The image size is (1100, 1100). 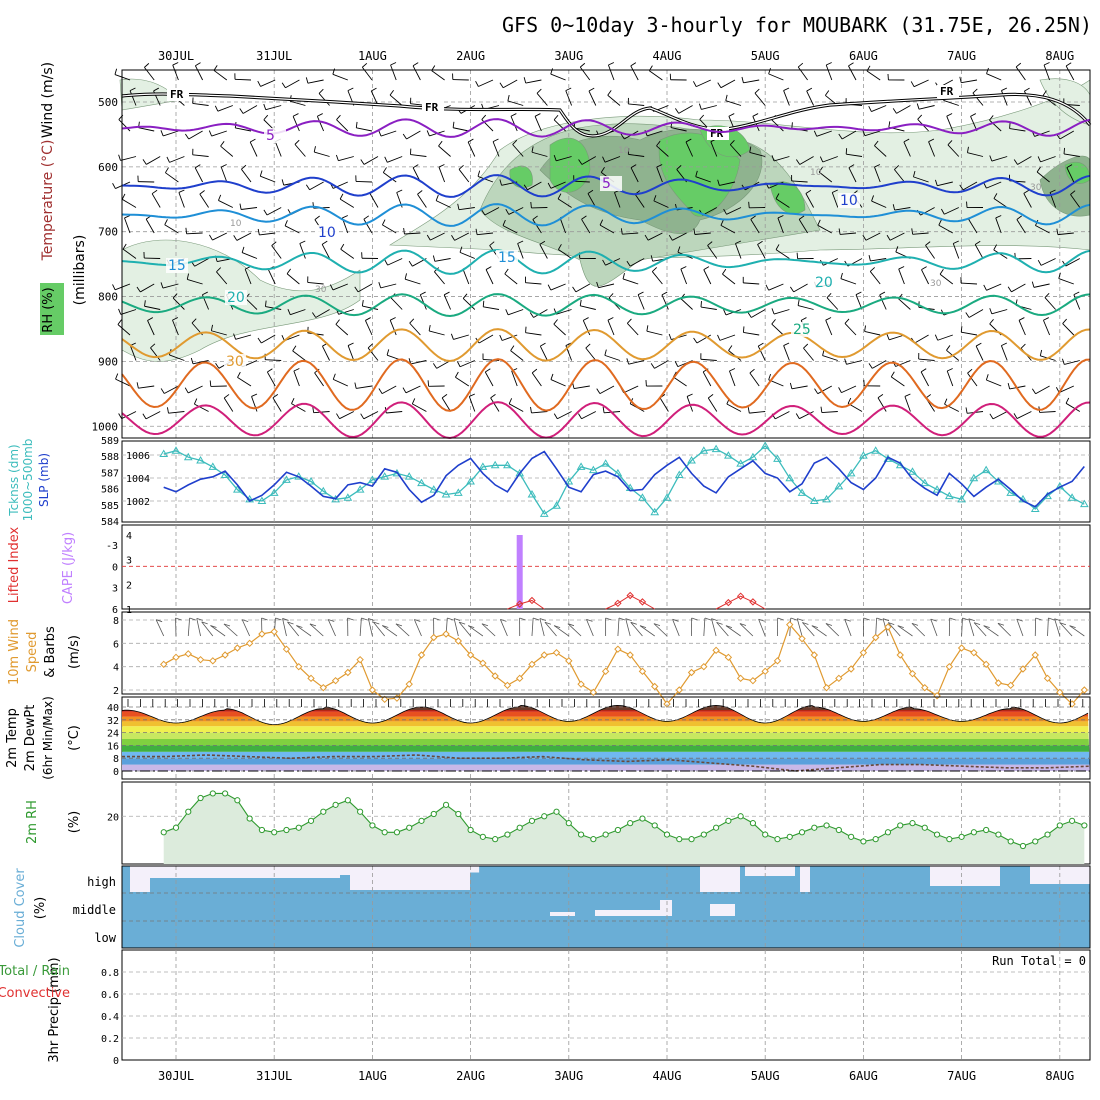 What do you see at coordinates (606, 115) in the screenshot?
I see `freezing-level-inner` at bounding box center [606, 115].